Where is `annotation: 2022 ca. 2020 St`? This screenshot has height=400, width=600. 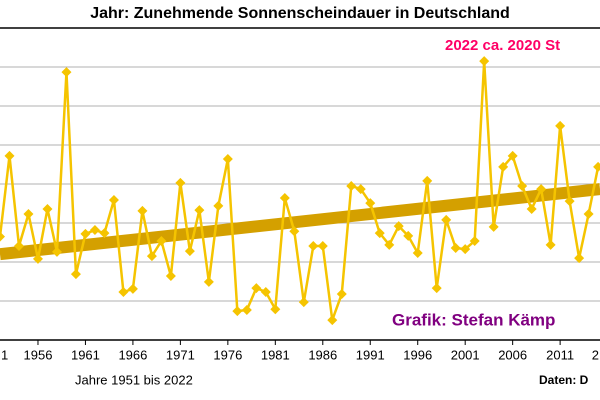
annotation: 2022 ca. 2020 St is located at coordinates (502, 45).